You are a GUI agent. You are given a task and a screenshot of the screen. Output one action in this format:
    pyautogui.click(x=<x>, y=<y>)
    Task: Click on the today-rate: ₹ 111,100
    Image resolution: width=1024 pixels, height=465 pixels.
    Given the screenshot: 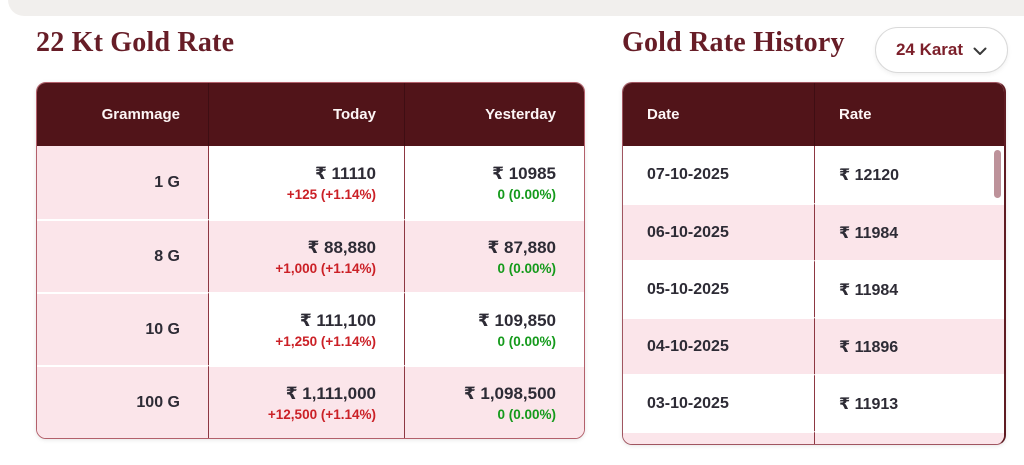 What is the action you would take?
    pyautogui.click(x=337, y=320)
    